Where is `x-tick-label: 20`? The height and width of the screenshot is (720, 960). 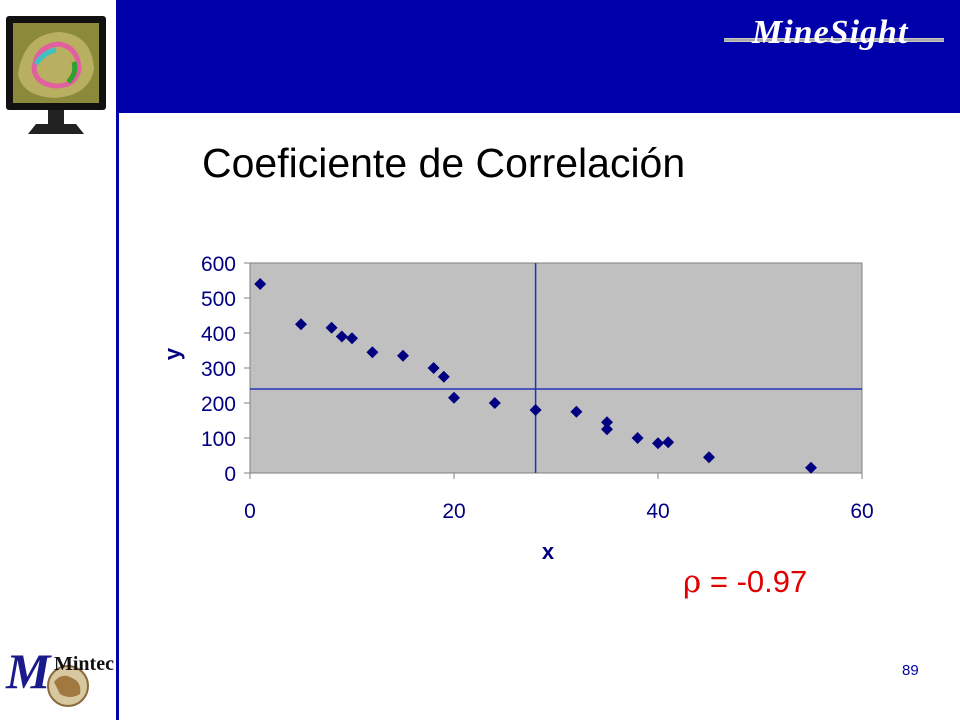 x-tick-label: 20 is located at coordinates (453, 511).